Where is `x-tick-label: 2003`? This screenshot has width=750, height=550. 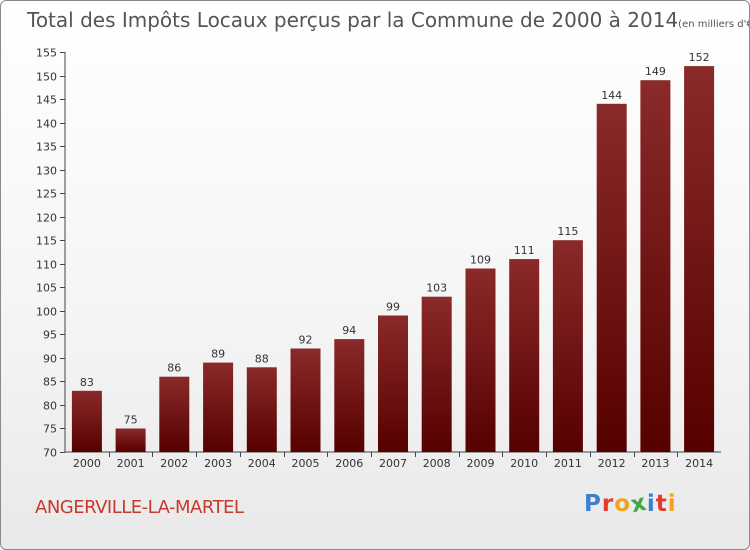
x-tick-label: 2003 is located at coordinates (218, 463).